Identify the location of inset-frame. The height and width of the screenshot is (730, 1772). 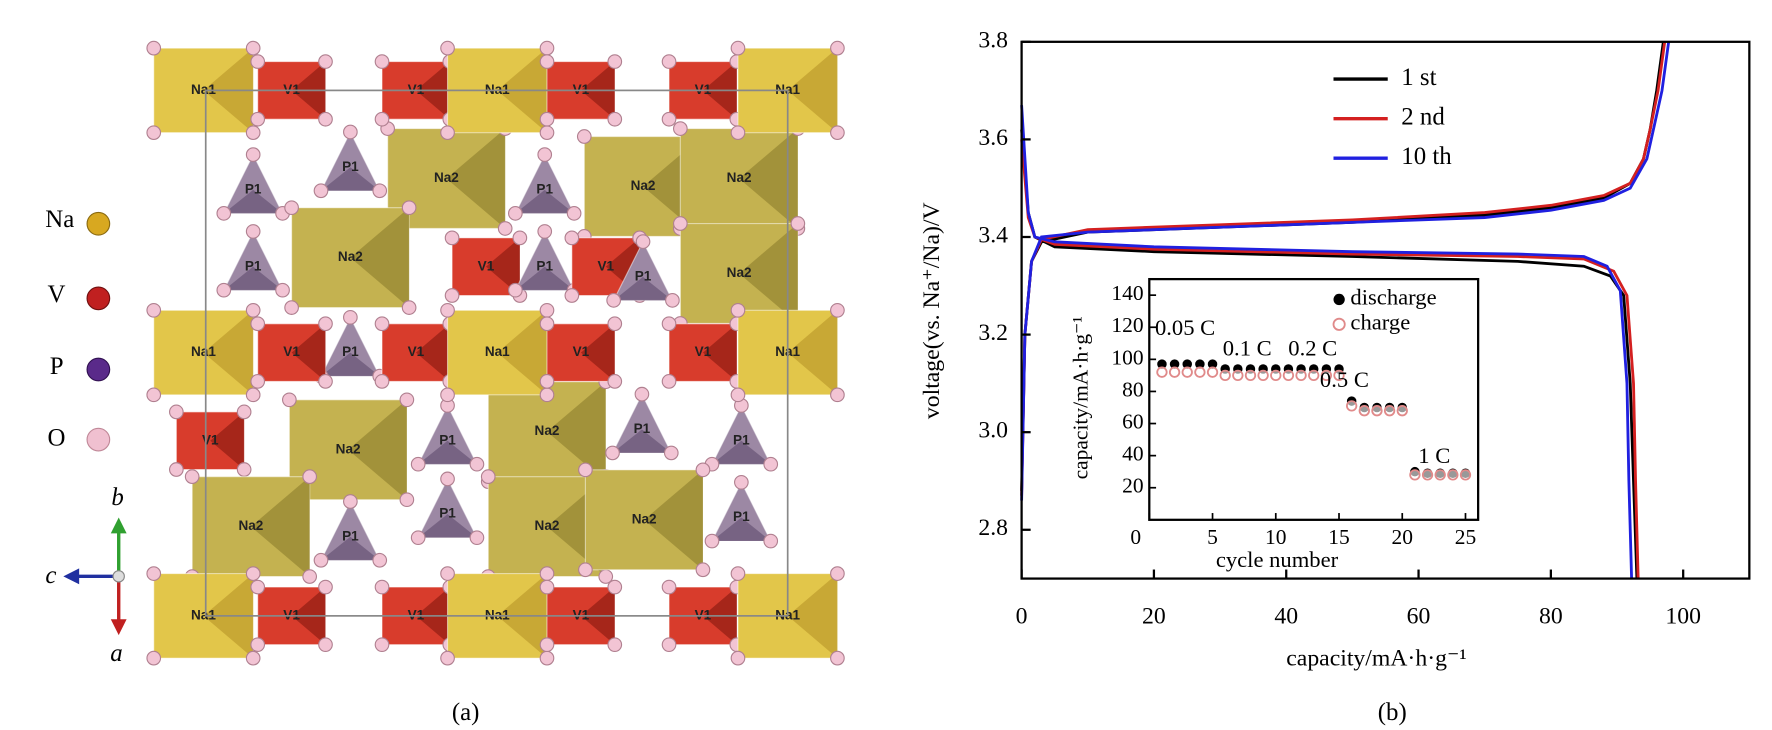
(1314, 399).